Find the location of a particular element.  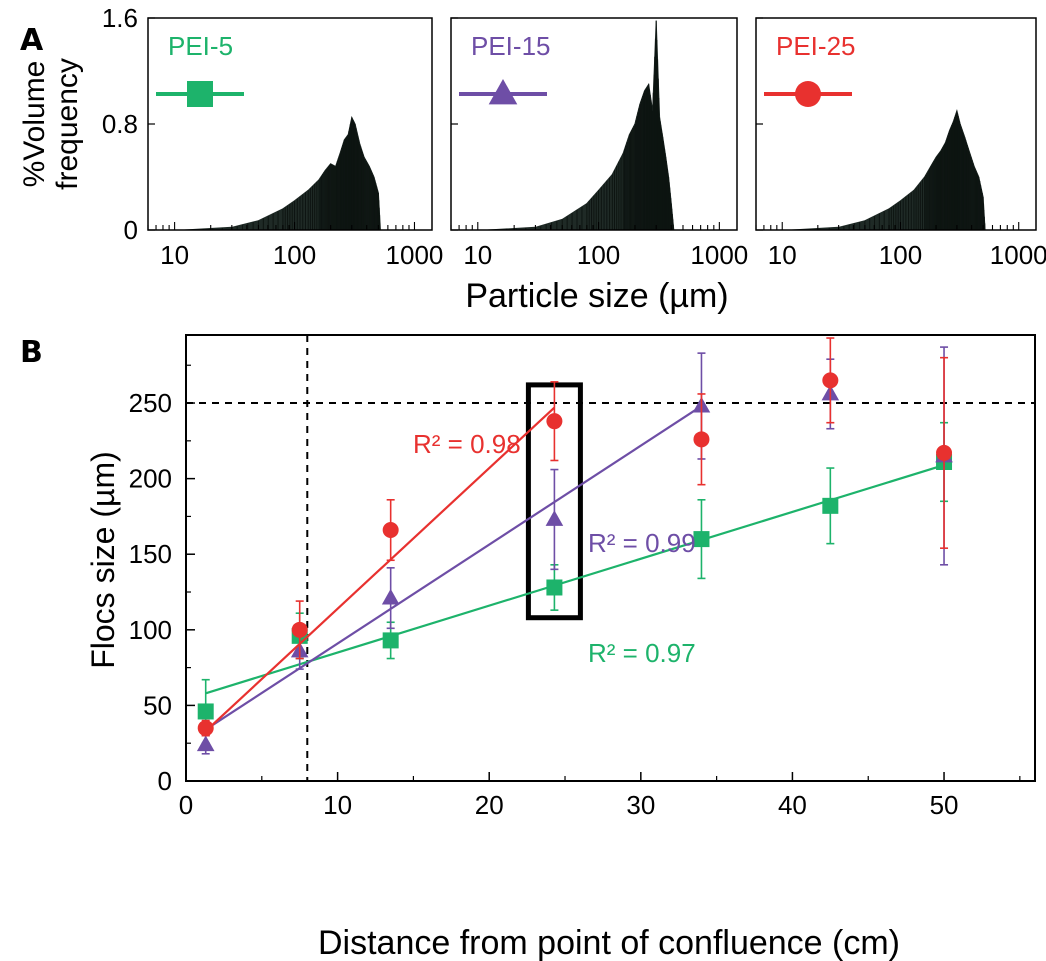

y-tick-label: 50 is located at coordinates (157, 705).